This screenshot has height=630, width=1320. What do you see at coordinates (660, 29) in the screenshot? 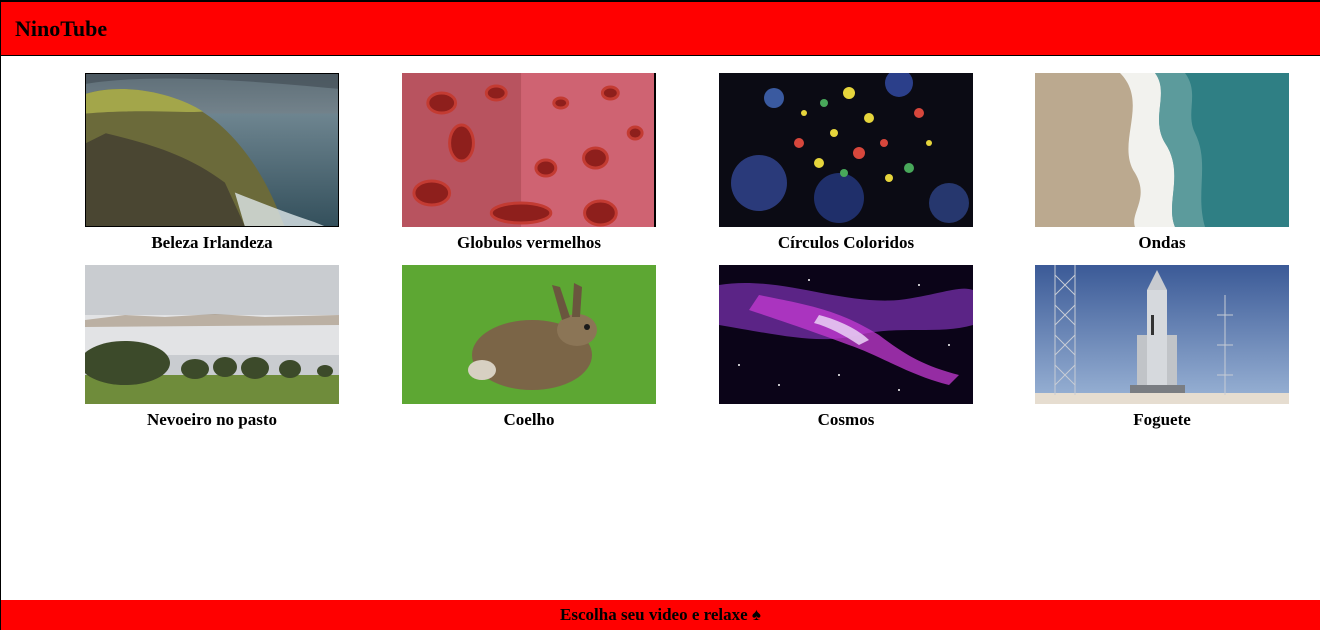
I see `top-header: NinoTube` at bounding box center [660, 29].